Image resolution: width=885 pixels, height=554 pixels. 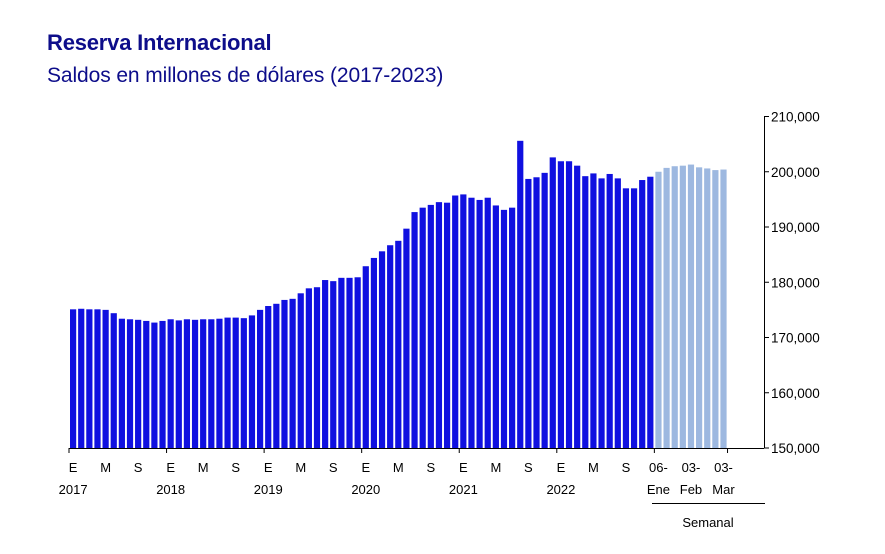 What do you see at coordinates (170, 489) in the screenshot?
I see `x-year-label: 2018` at bounding box center [170, 489].